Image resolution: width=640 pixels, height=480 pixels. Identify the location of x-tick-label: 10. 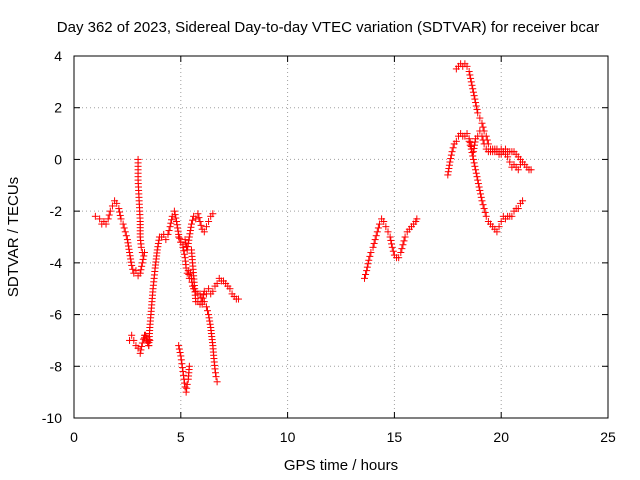
(288, 437).